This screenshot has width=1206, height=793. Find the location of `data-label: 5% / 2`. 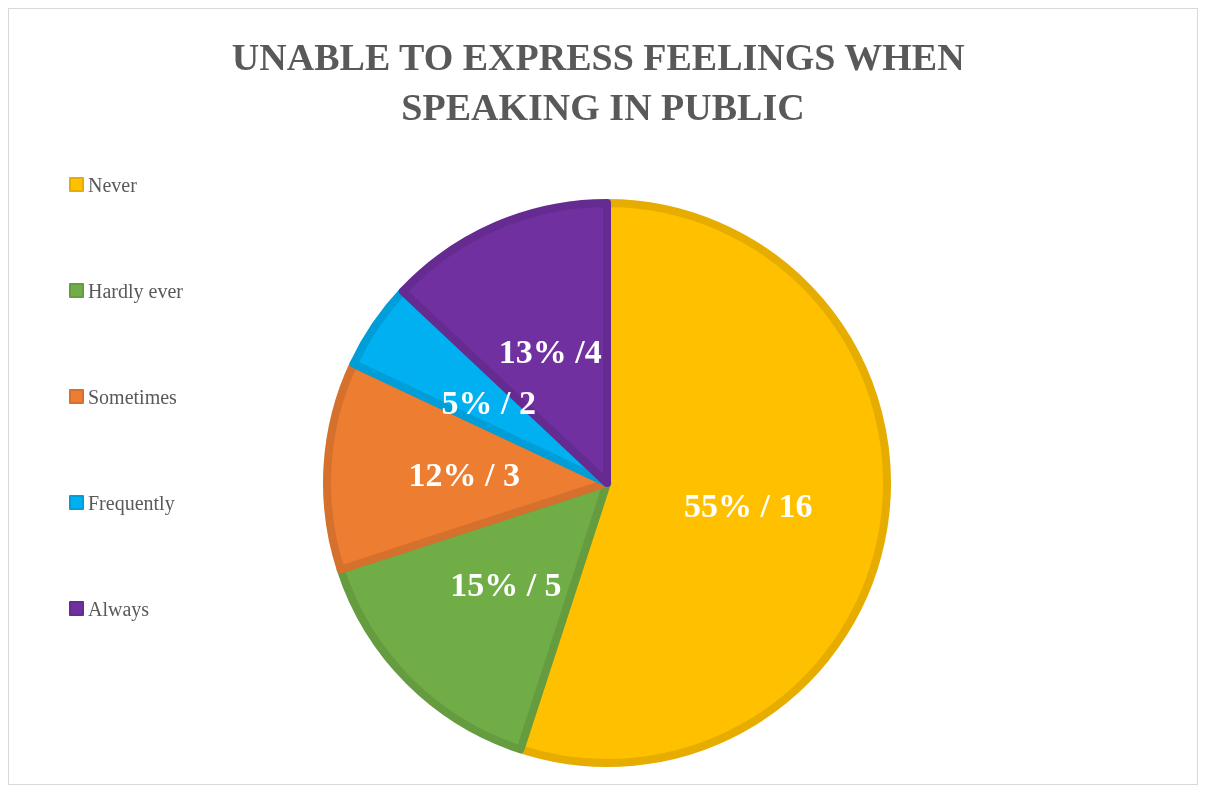

data-label: 5% / 2 is located at coordinates (488, 403).